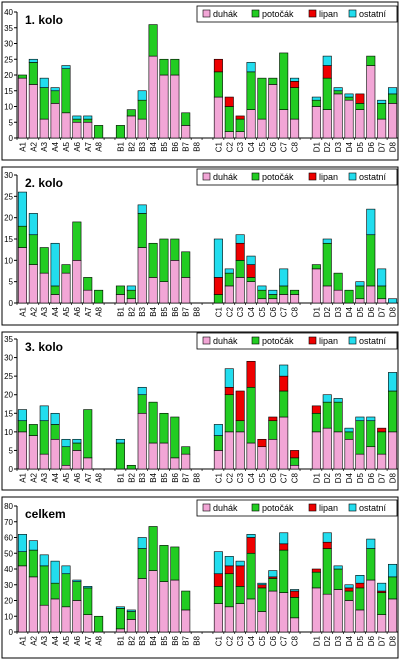 This screenshot has height=661, width=400. Describe the element at coordinates (255, 340) in the screenshot. I see `legend-swatch-potocak` at that location.